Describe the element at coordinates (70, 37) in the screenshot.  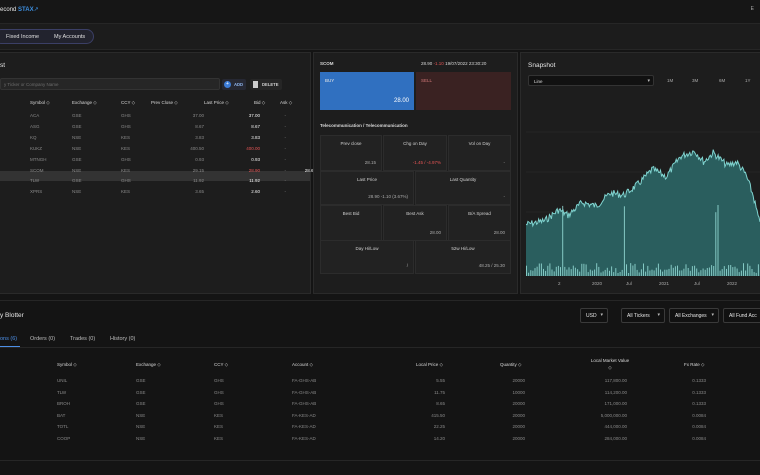
I see `nav-item-my-accounts: My Accounts` at that location.